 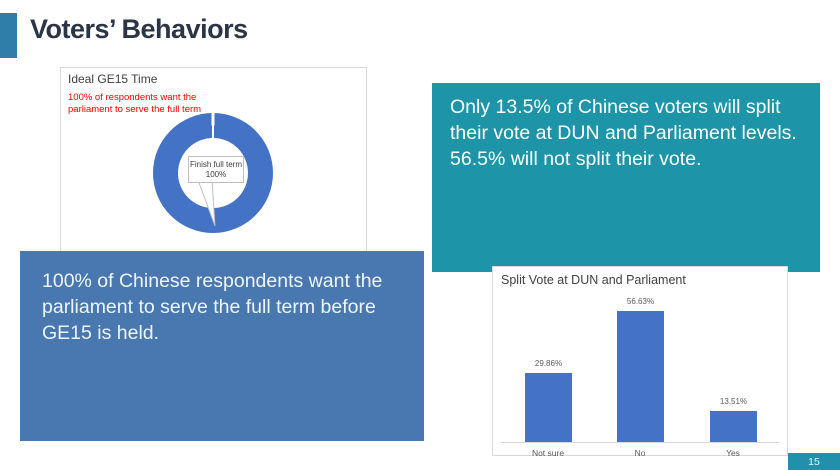 What do you see at coordinates (733, 401) in the screenshot?
I see `bar-value-label: 13.51%` at bounding box center [733, 401].